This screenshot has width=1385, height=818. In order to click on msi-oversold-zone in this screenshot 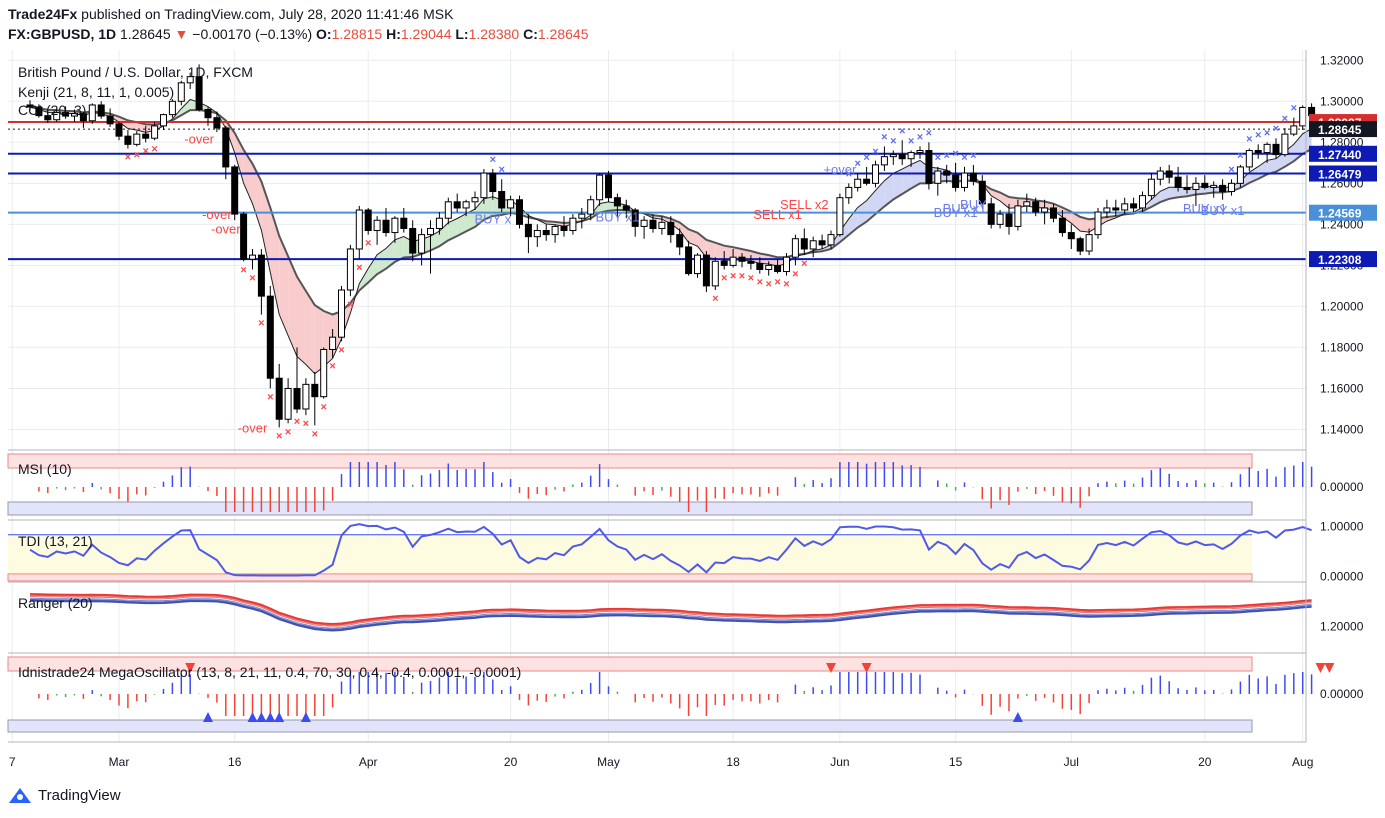, I will do `click(630, 508)`.